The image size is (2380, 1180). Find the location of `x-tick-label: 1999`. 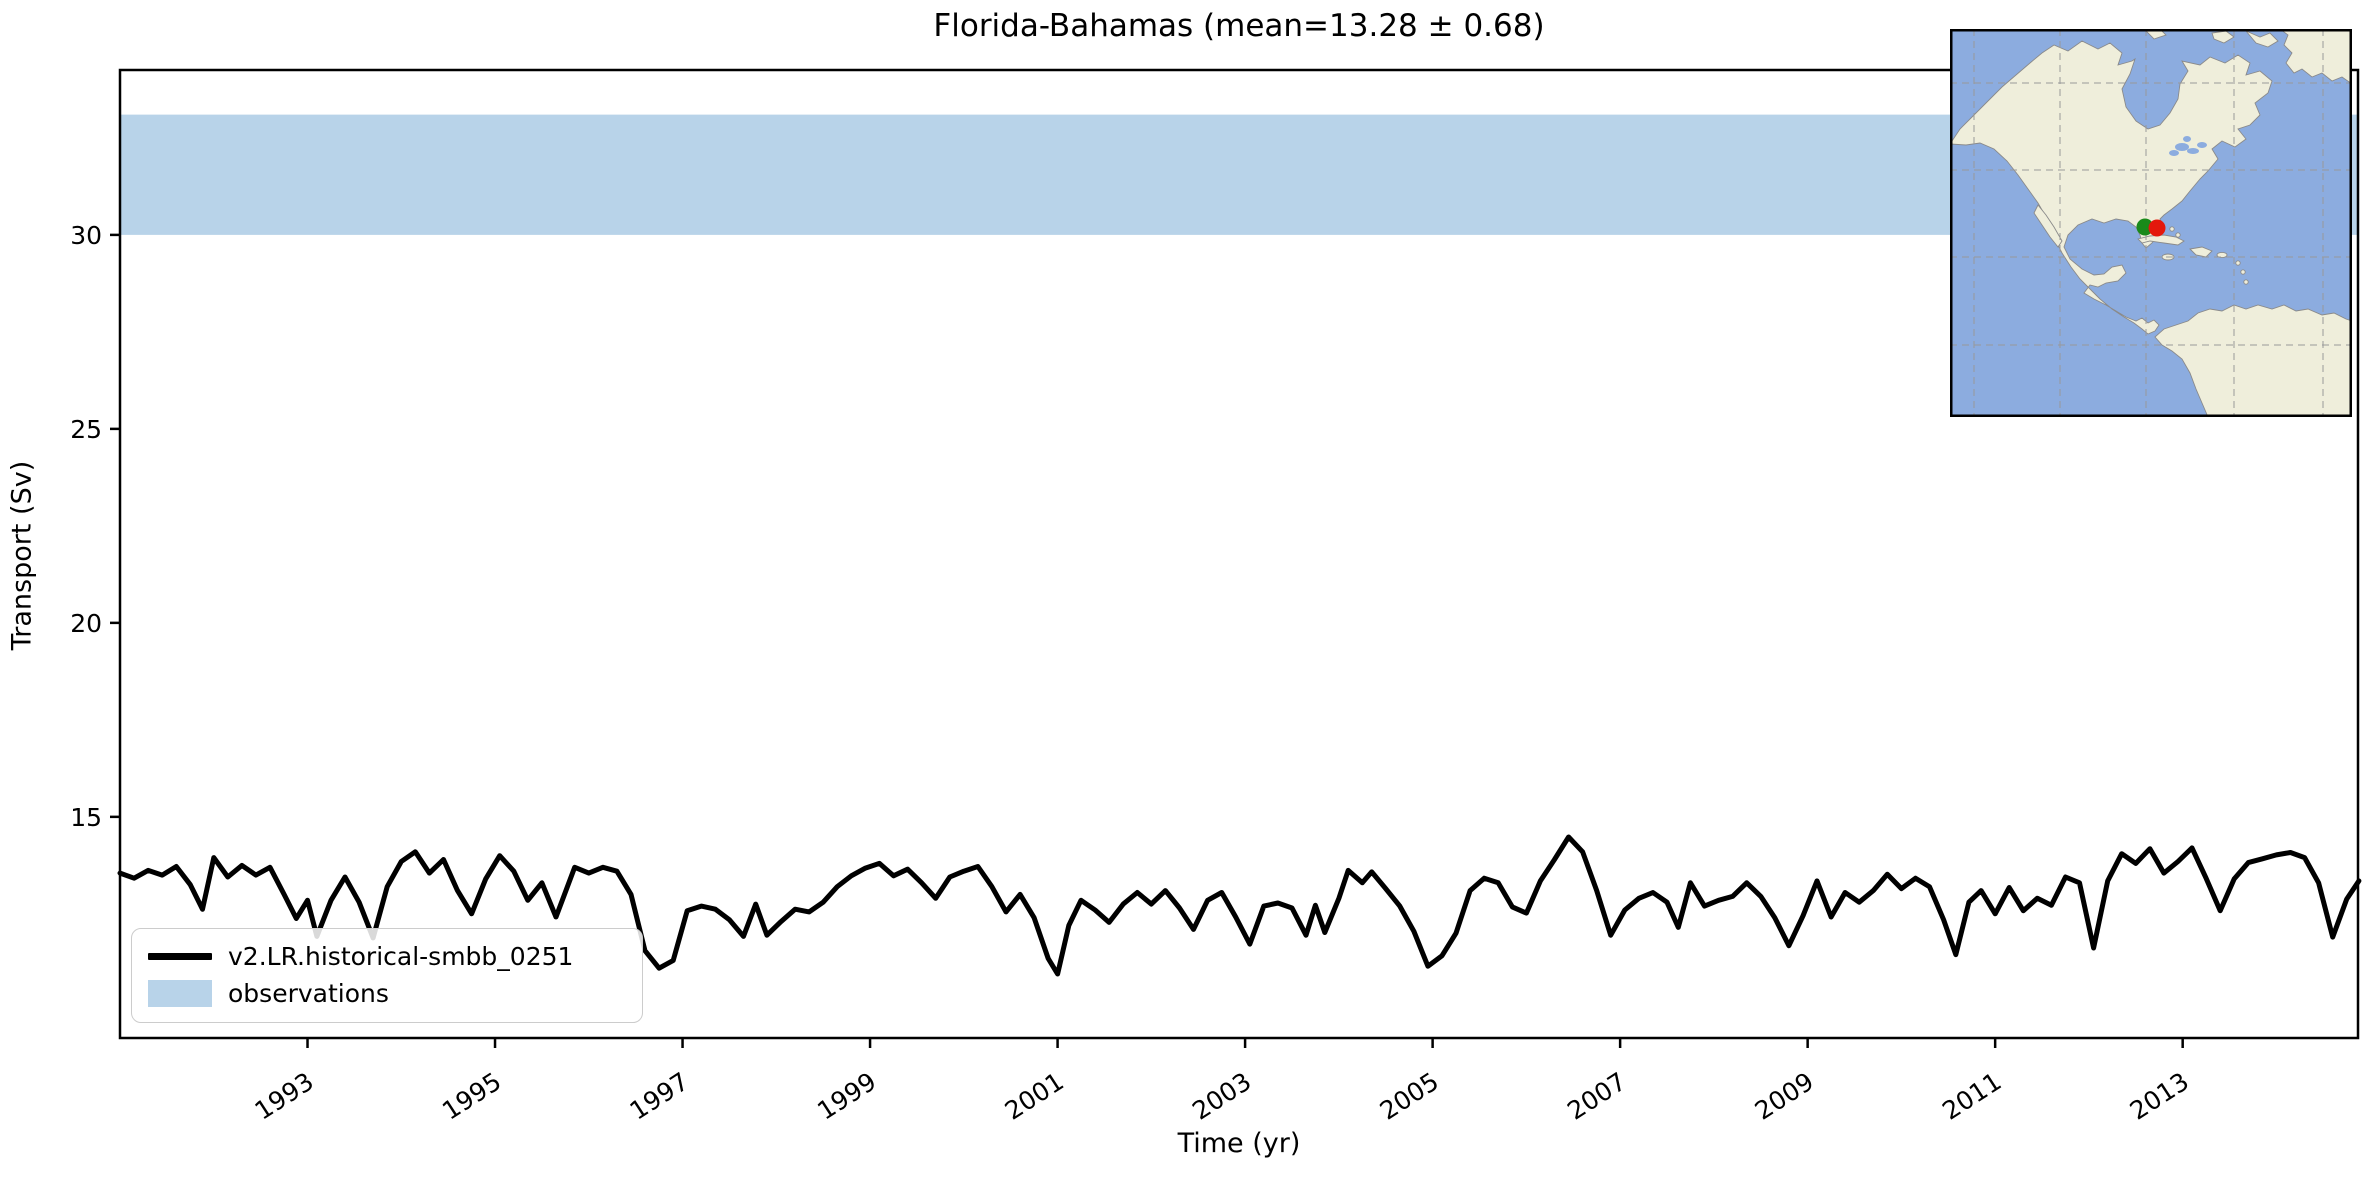

x-tick-label: 1999 is located at coordinates (846, 1096).